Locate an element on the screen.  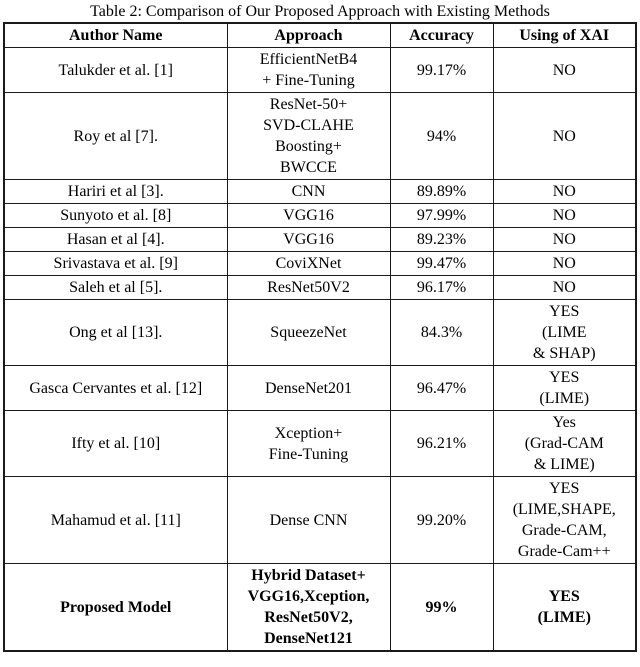
header-row: Author Name Approach Accuracy Using of XAI is located at coordinates (320, 35).